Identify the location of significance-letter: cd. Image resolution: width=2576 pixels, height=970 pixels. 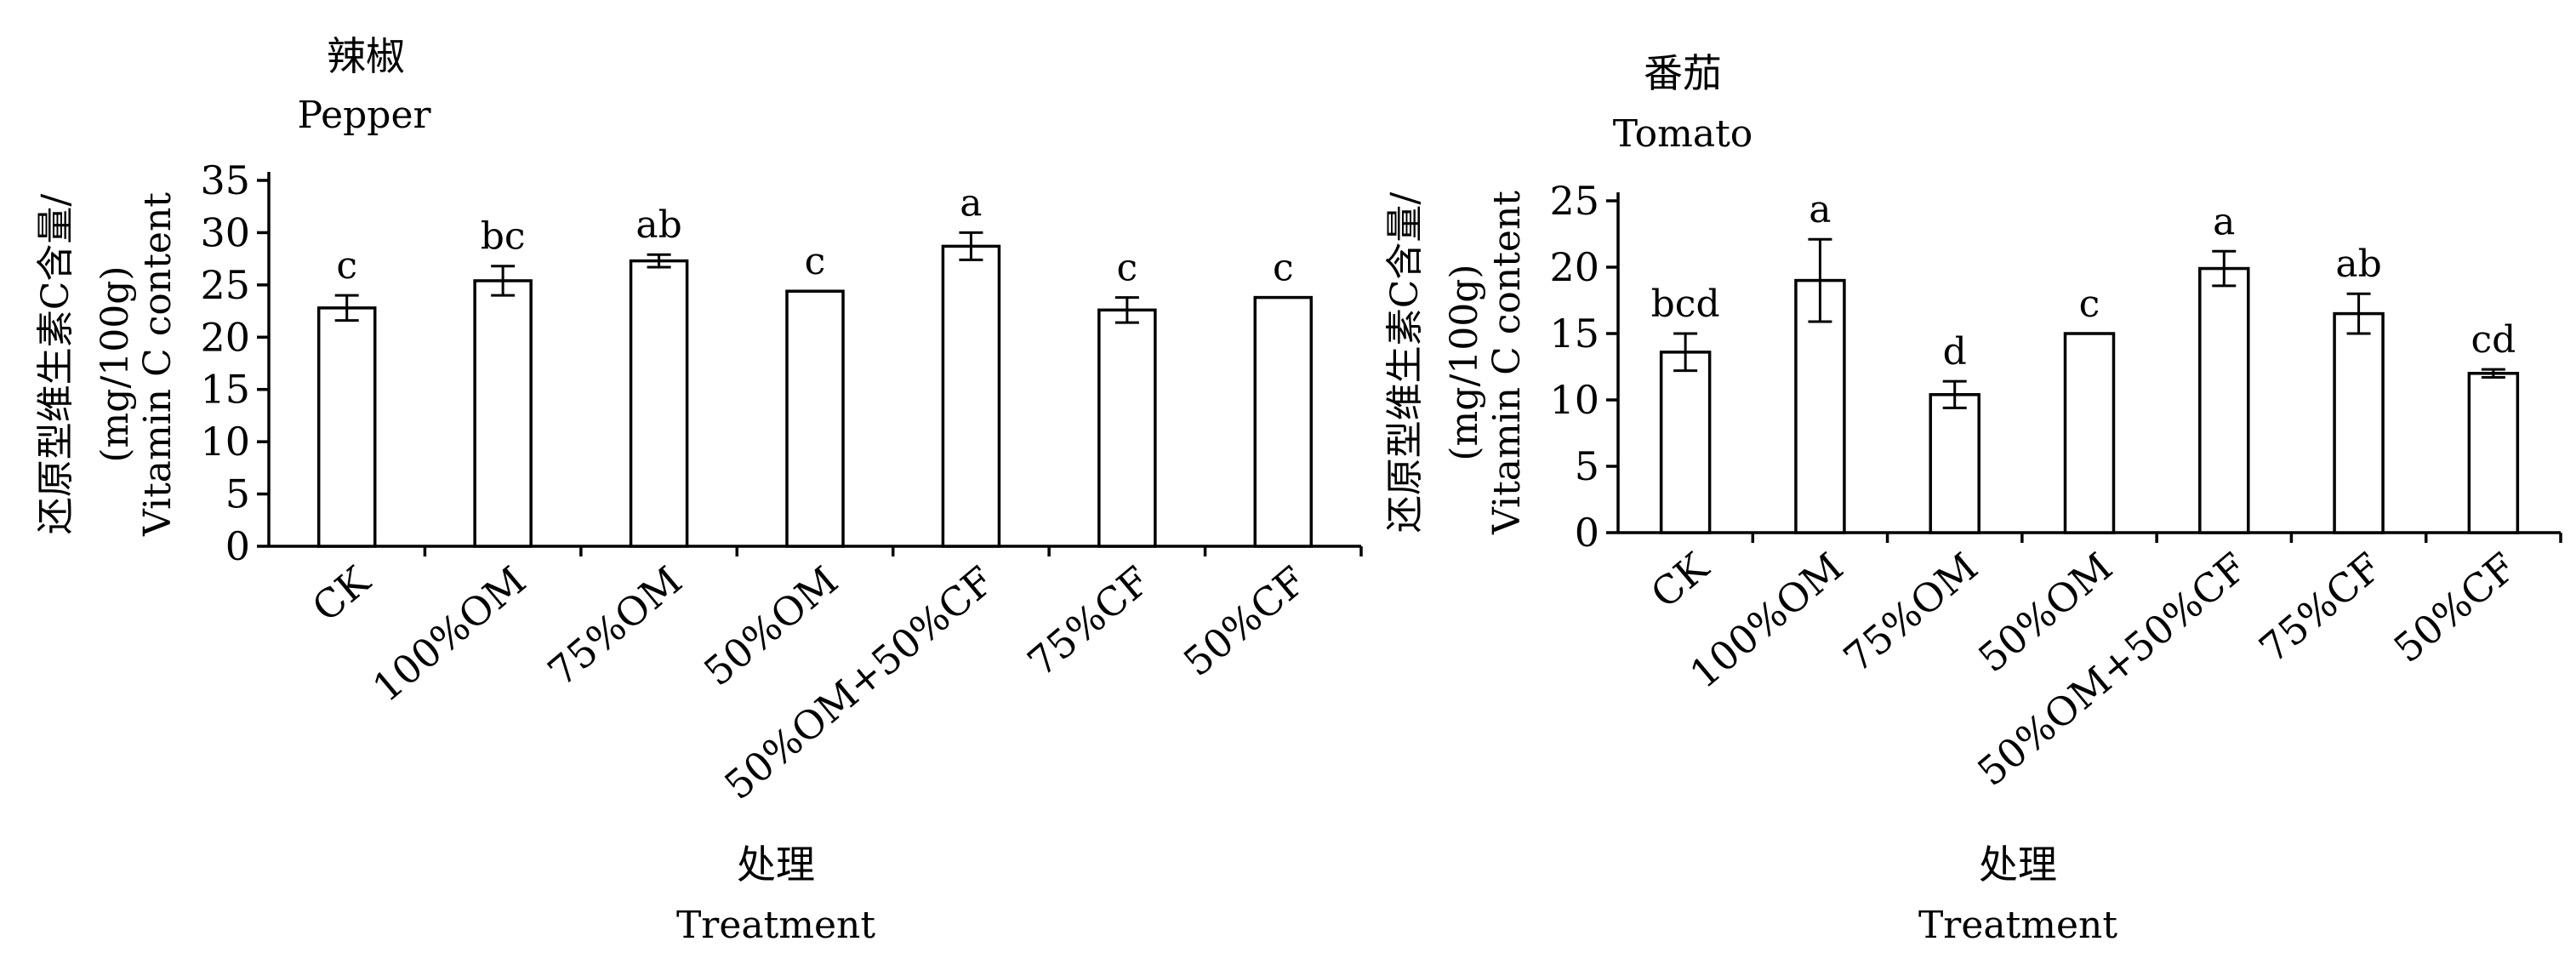
(2494, 340).